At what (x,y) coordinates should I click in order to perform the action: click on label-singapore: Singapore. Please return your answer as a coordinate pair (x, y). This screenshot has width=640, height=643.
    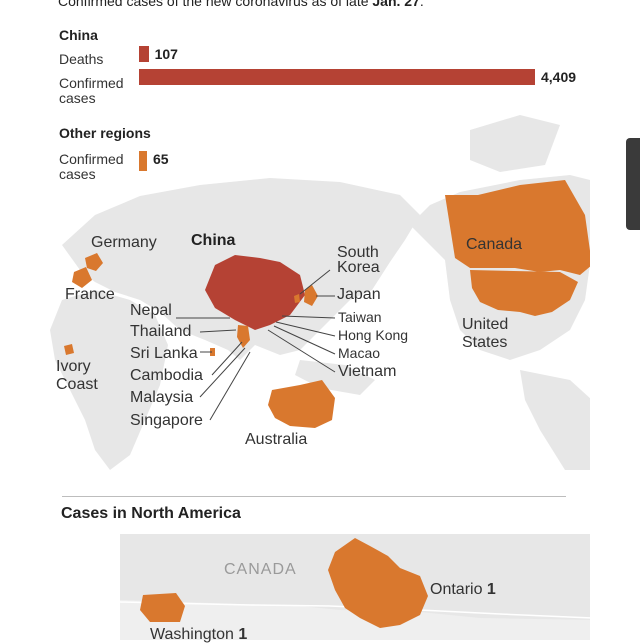
    Looking at the image, I should click on (166, 420).